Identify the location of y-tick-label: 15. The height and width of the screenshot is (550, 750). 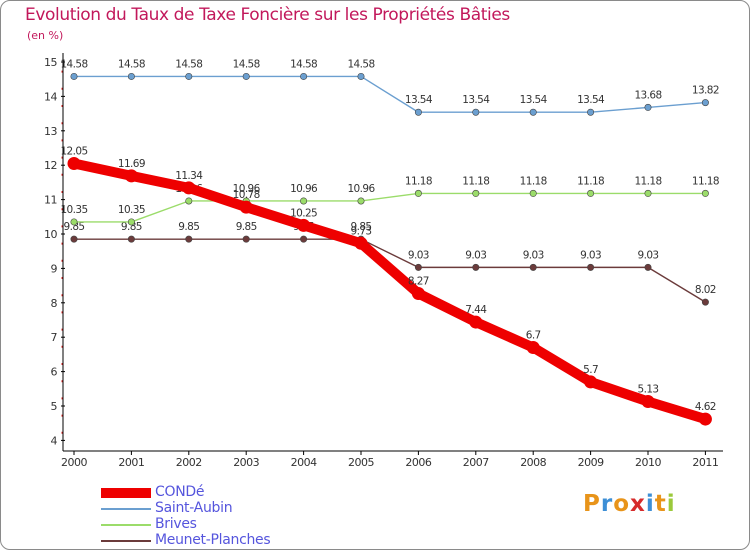
(50, 62).